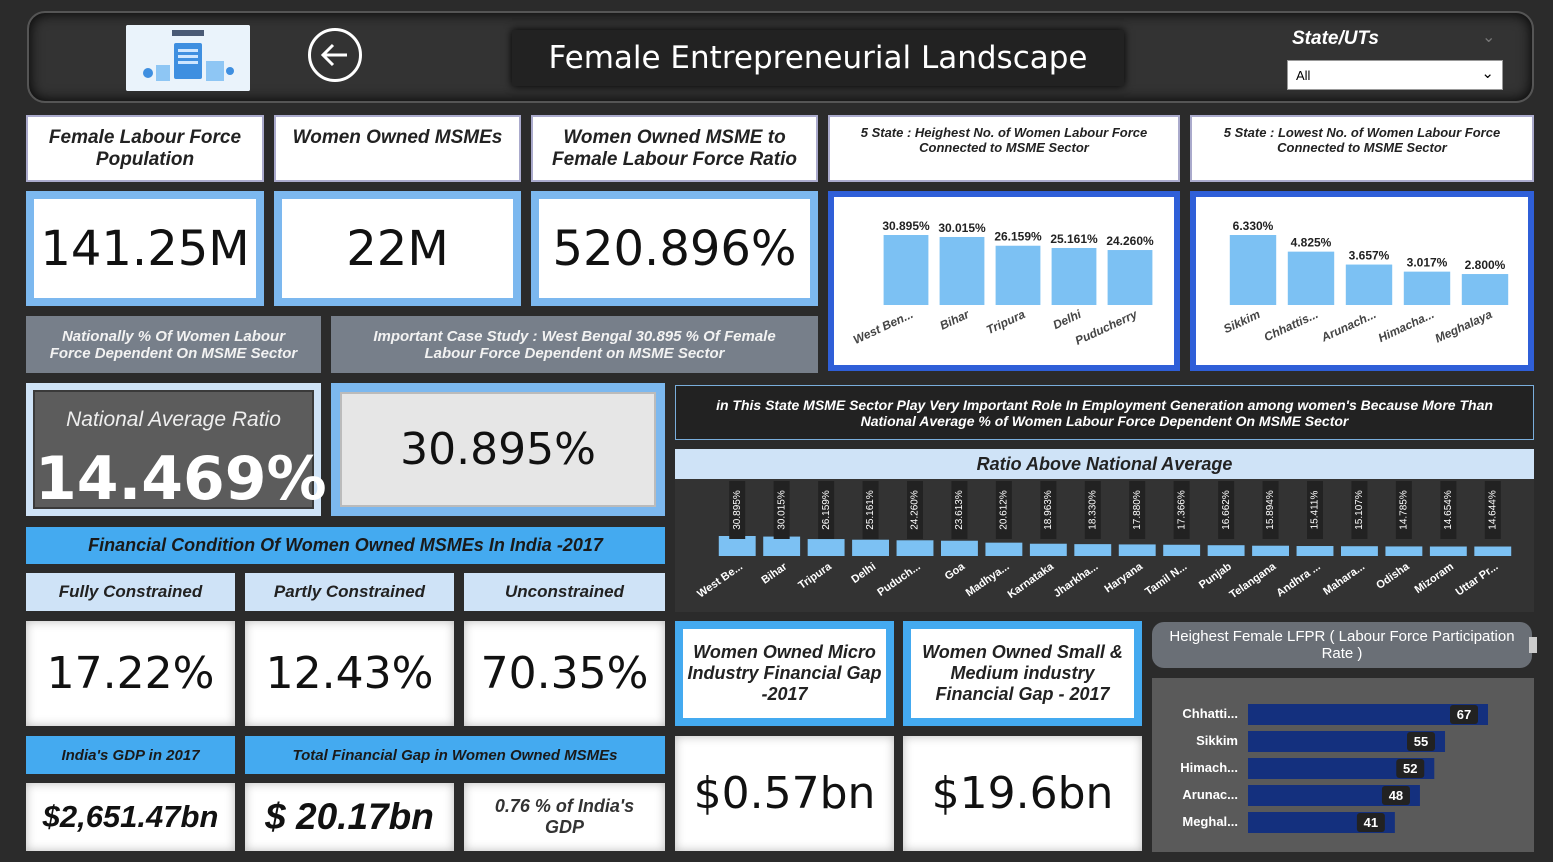 The height and width of the screenshot is (862, 1553). I want to click on scrollbar, so click(1533, 645).